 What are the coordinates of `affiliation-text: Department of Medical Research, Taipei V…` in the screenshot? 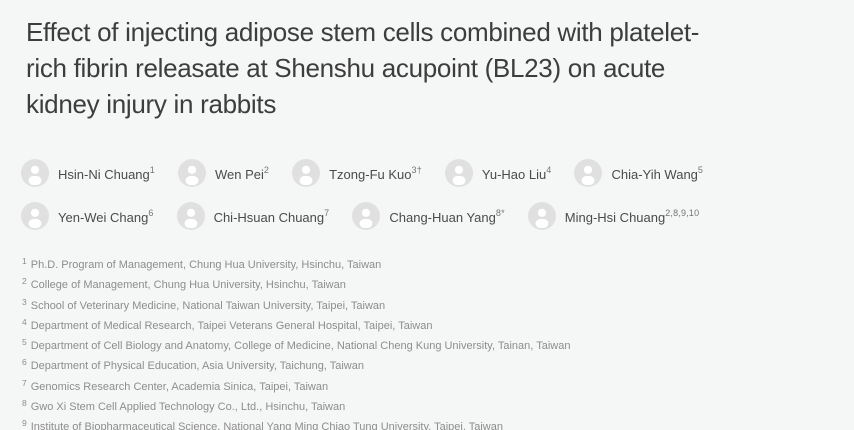 It's located at (231, 325).